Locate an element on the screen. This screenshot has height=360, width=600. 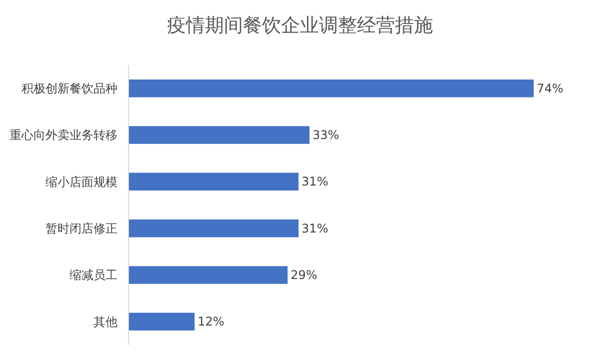
y-tick-label: 缩小店面规模 is located at coordinates (82, 181).